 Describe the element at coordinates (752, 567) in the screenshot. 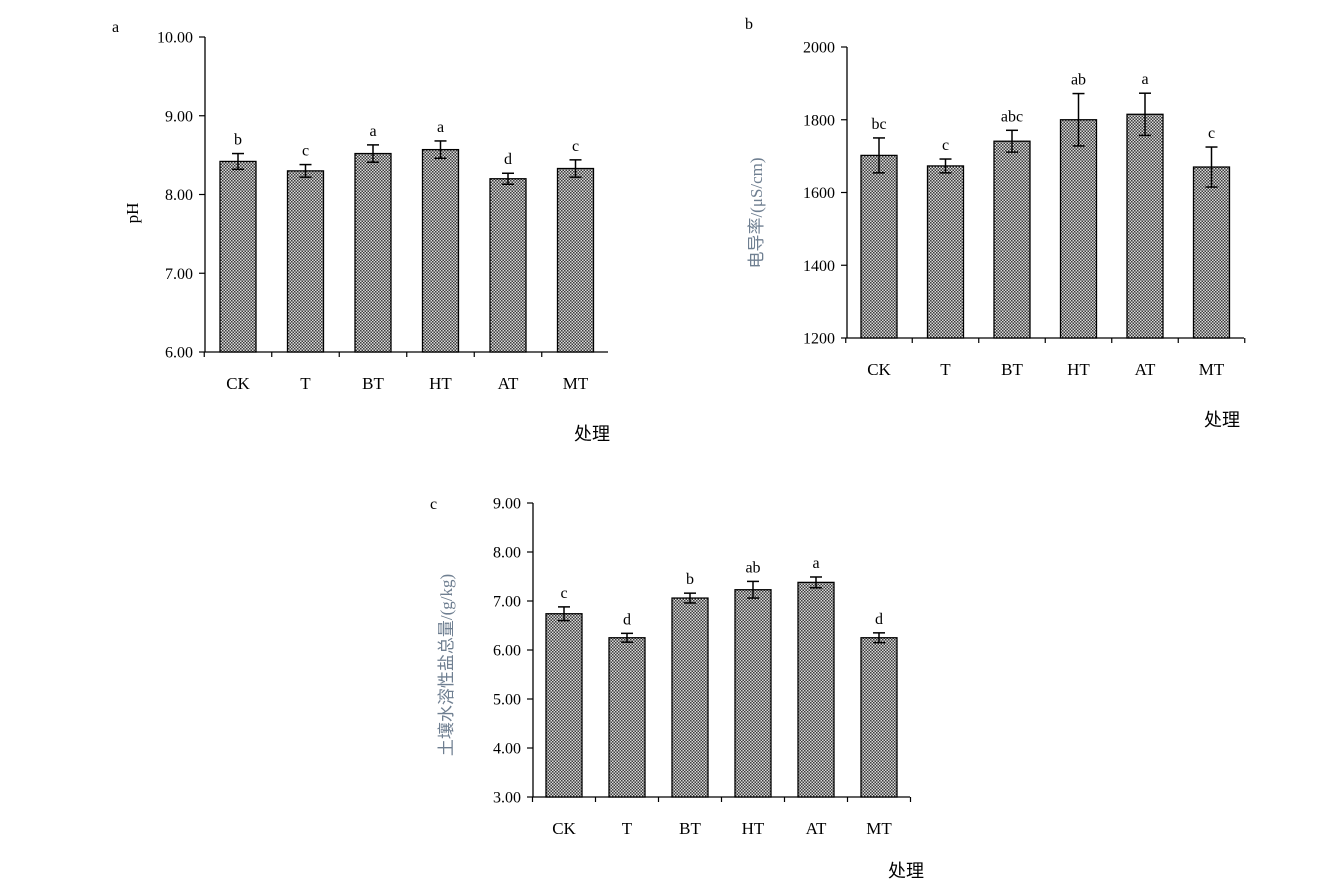

I see `significance-label-c-ht: ab` at that location.